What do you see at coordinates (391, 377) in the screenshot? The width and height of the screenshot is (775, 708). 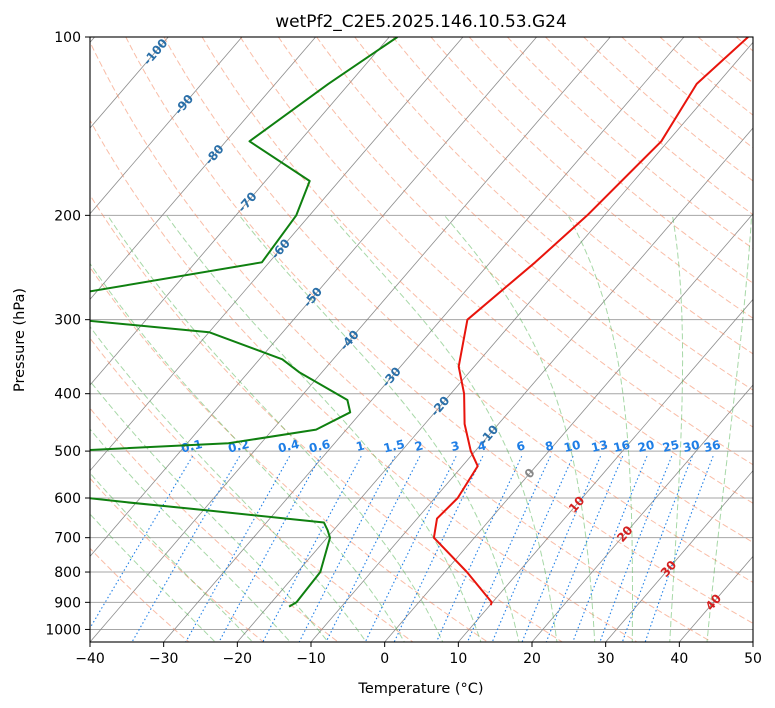 I see `isotherm-label: -30` at bounding box center [391, 377].